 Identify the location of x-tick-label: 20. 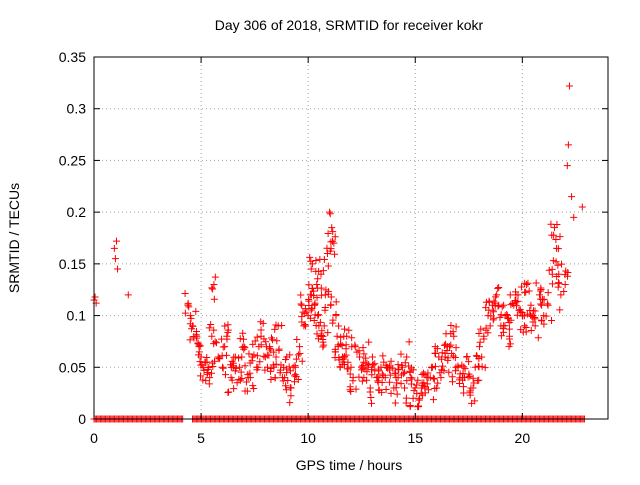
(523, 438).